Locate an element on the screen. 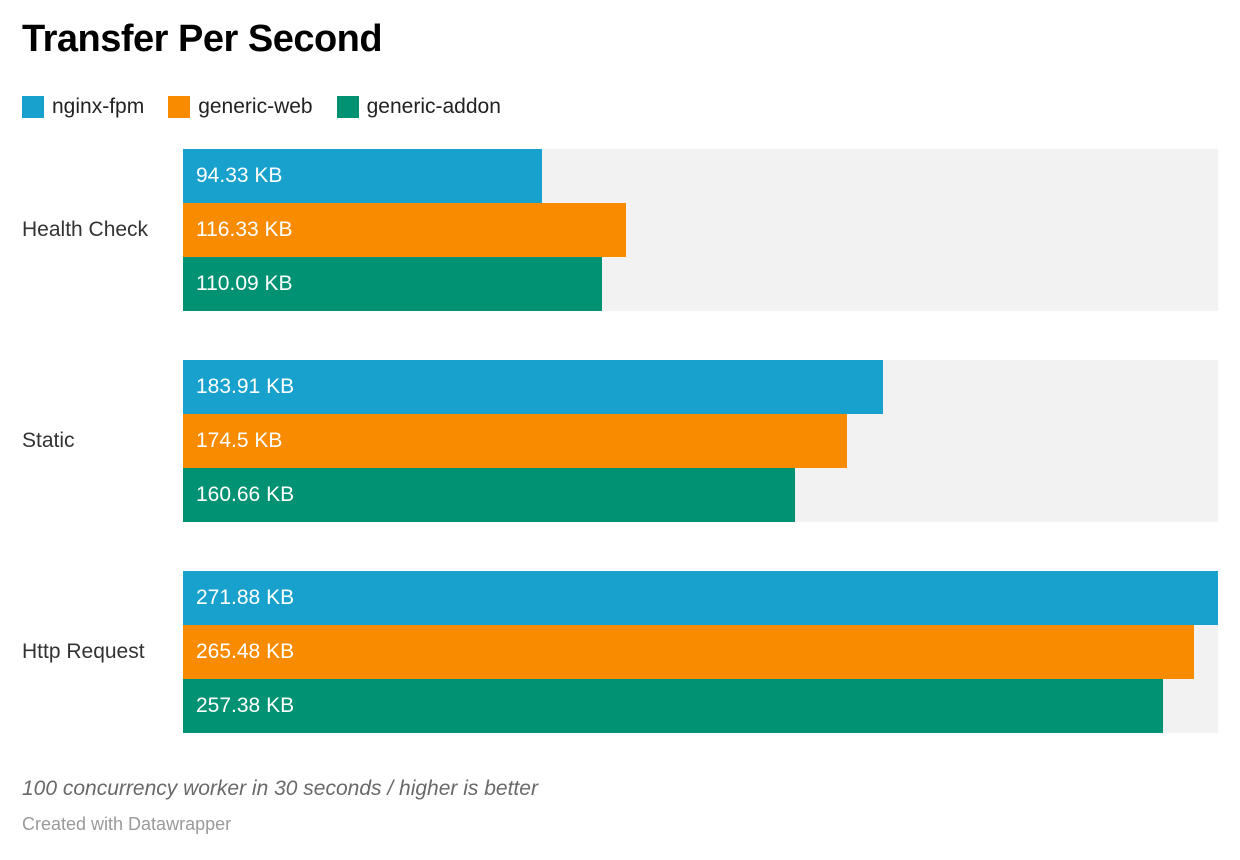  bar-value-label: 94.33 KB is located at coordinates (239, 175).